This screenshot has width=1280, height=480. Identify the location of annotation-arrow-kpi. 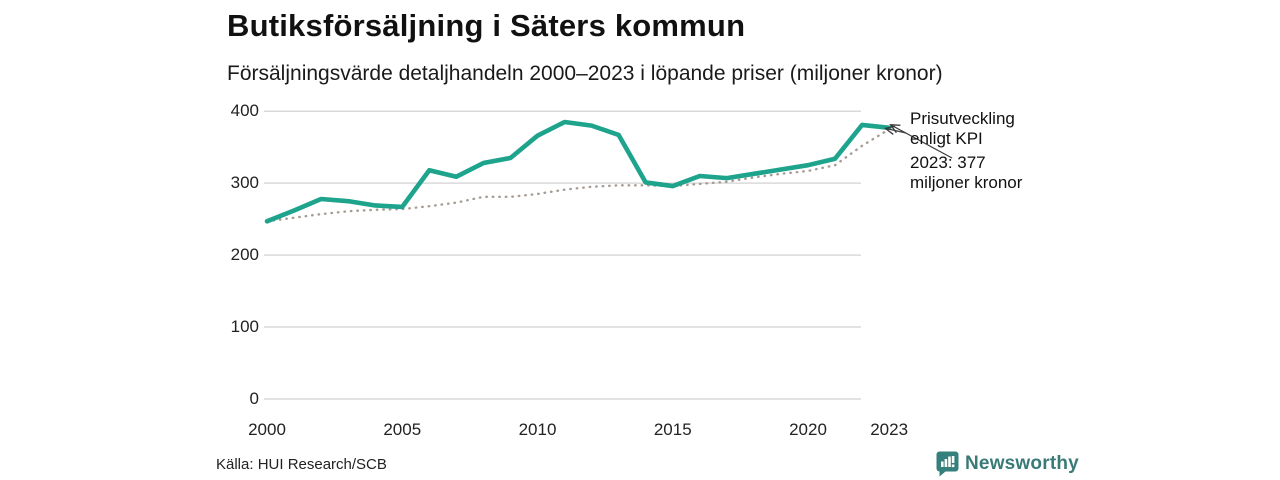
(896, 131).